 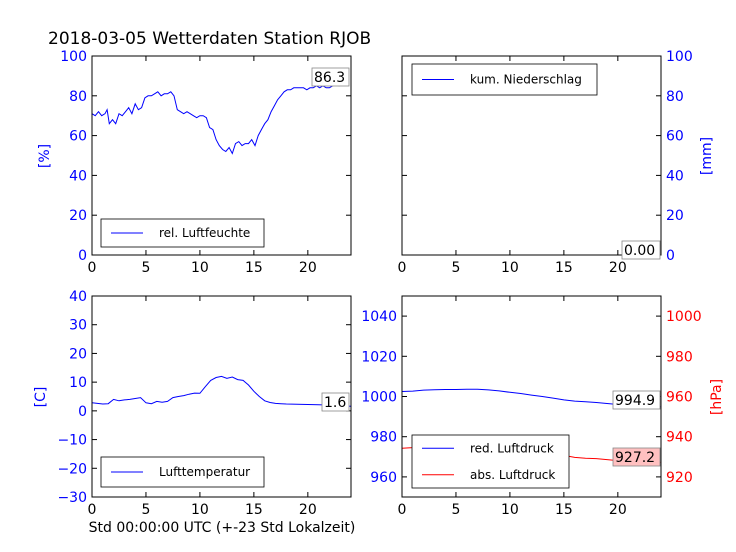 I want to click on temperature-axes-frame, so click(x=221, y=396).